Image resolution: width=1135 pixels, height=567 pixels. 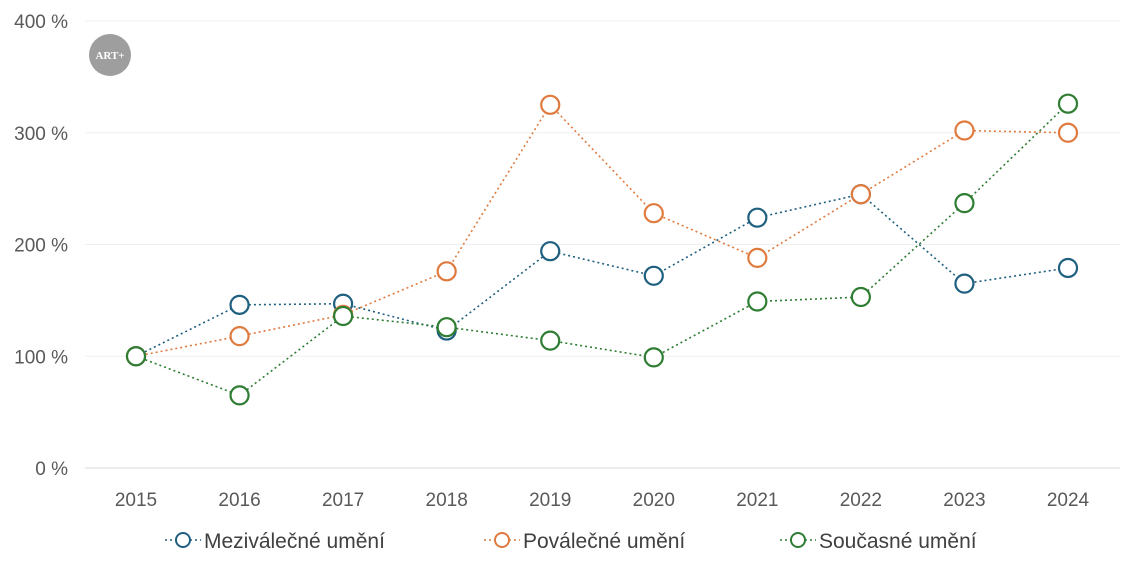 I want to click on y-axis-ticks: 0 % 100 % 200 % 300 % 400 %, so click(x=41, y=246).